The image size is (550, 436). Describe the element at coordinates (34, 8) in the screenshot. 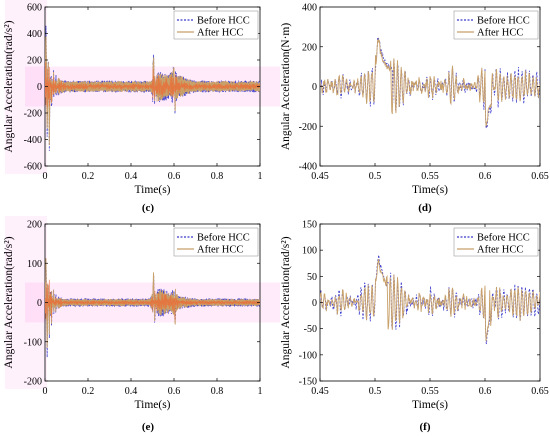

I see `y-tick-label: 600` at that location.